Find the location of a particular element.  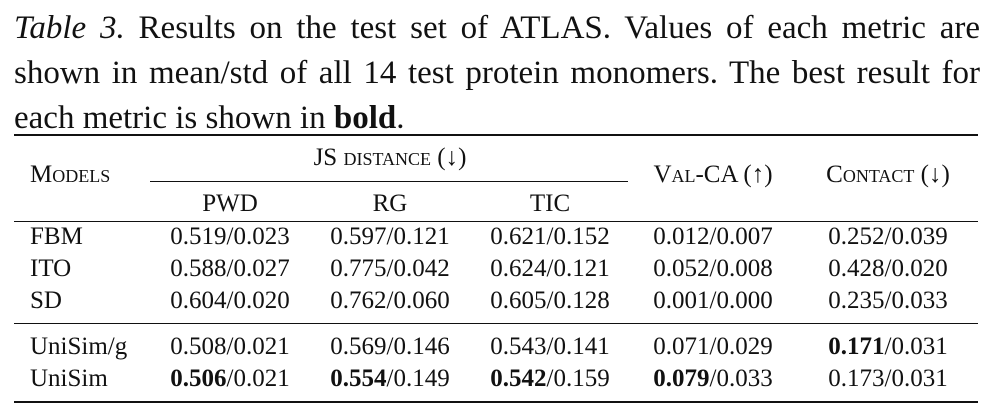

header-group: JS distance (↓) is located at coordinates (390, 157).